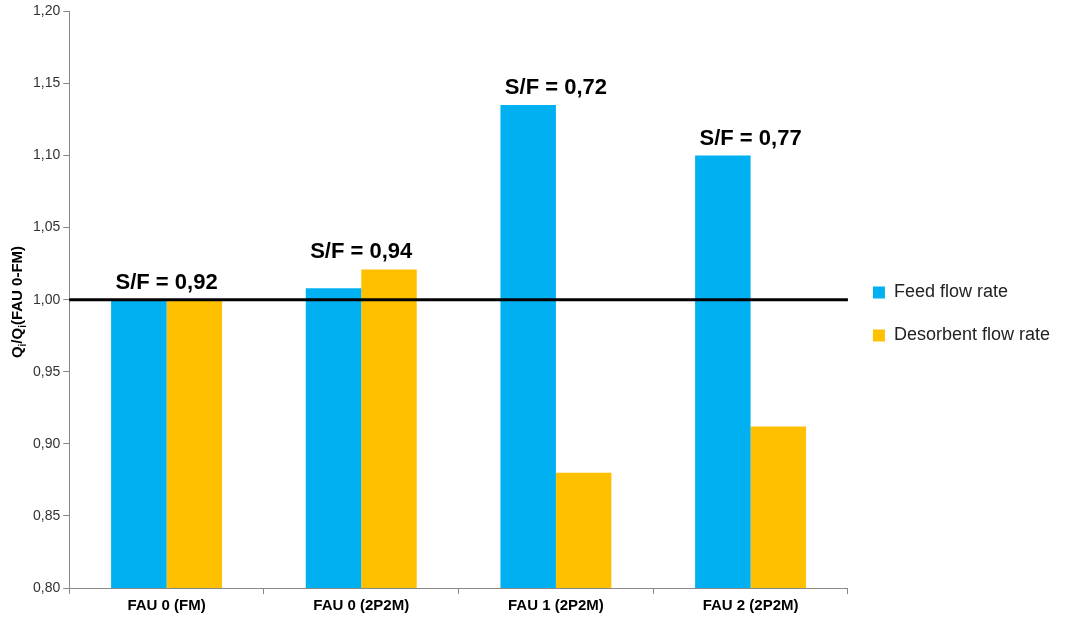 The height and width of the screenshot is (623, 1065). I want to click on x-tick-label: FAU 1 (2P2M), so click(555, 605).